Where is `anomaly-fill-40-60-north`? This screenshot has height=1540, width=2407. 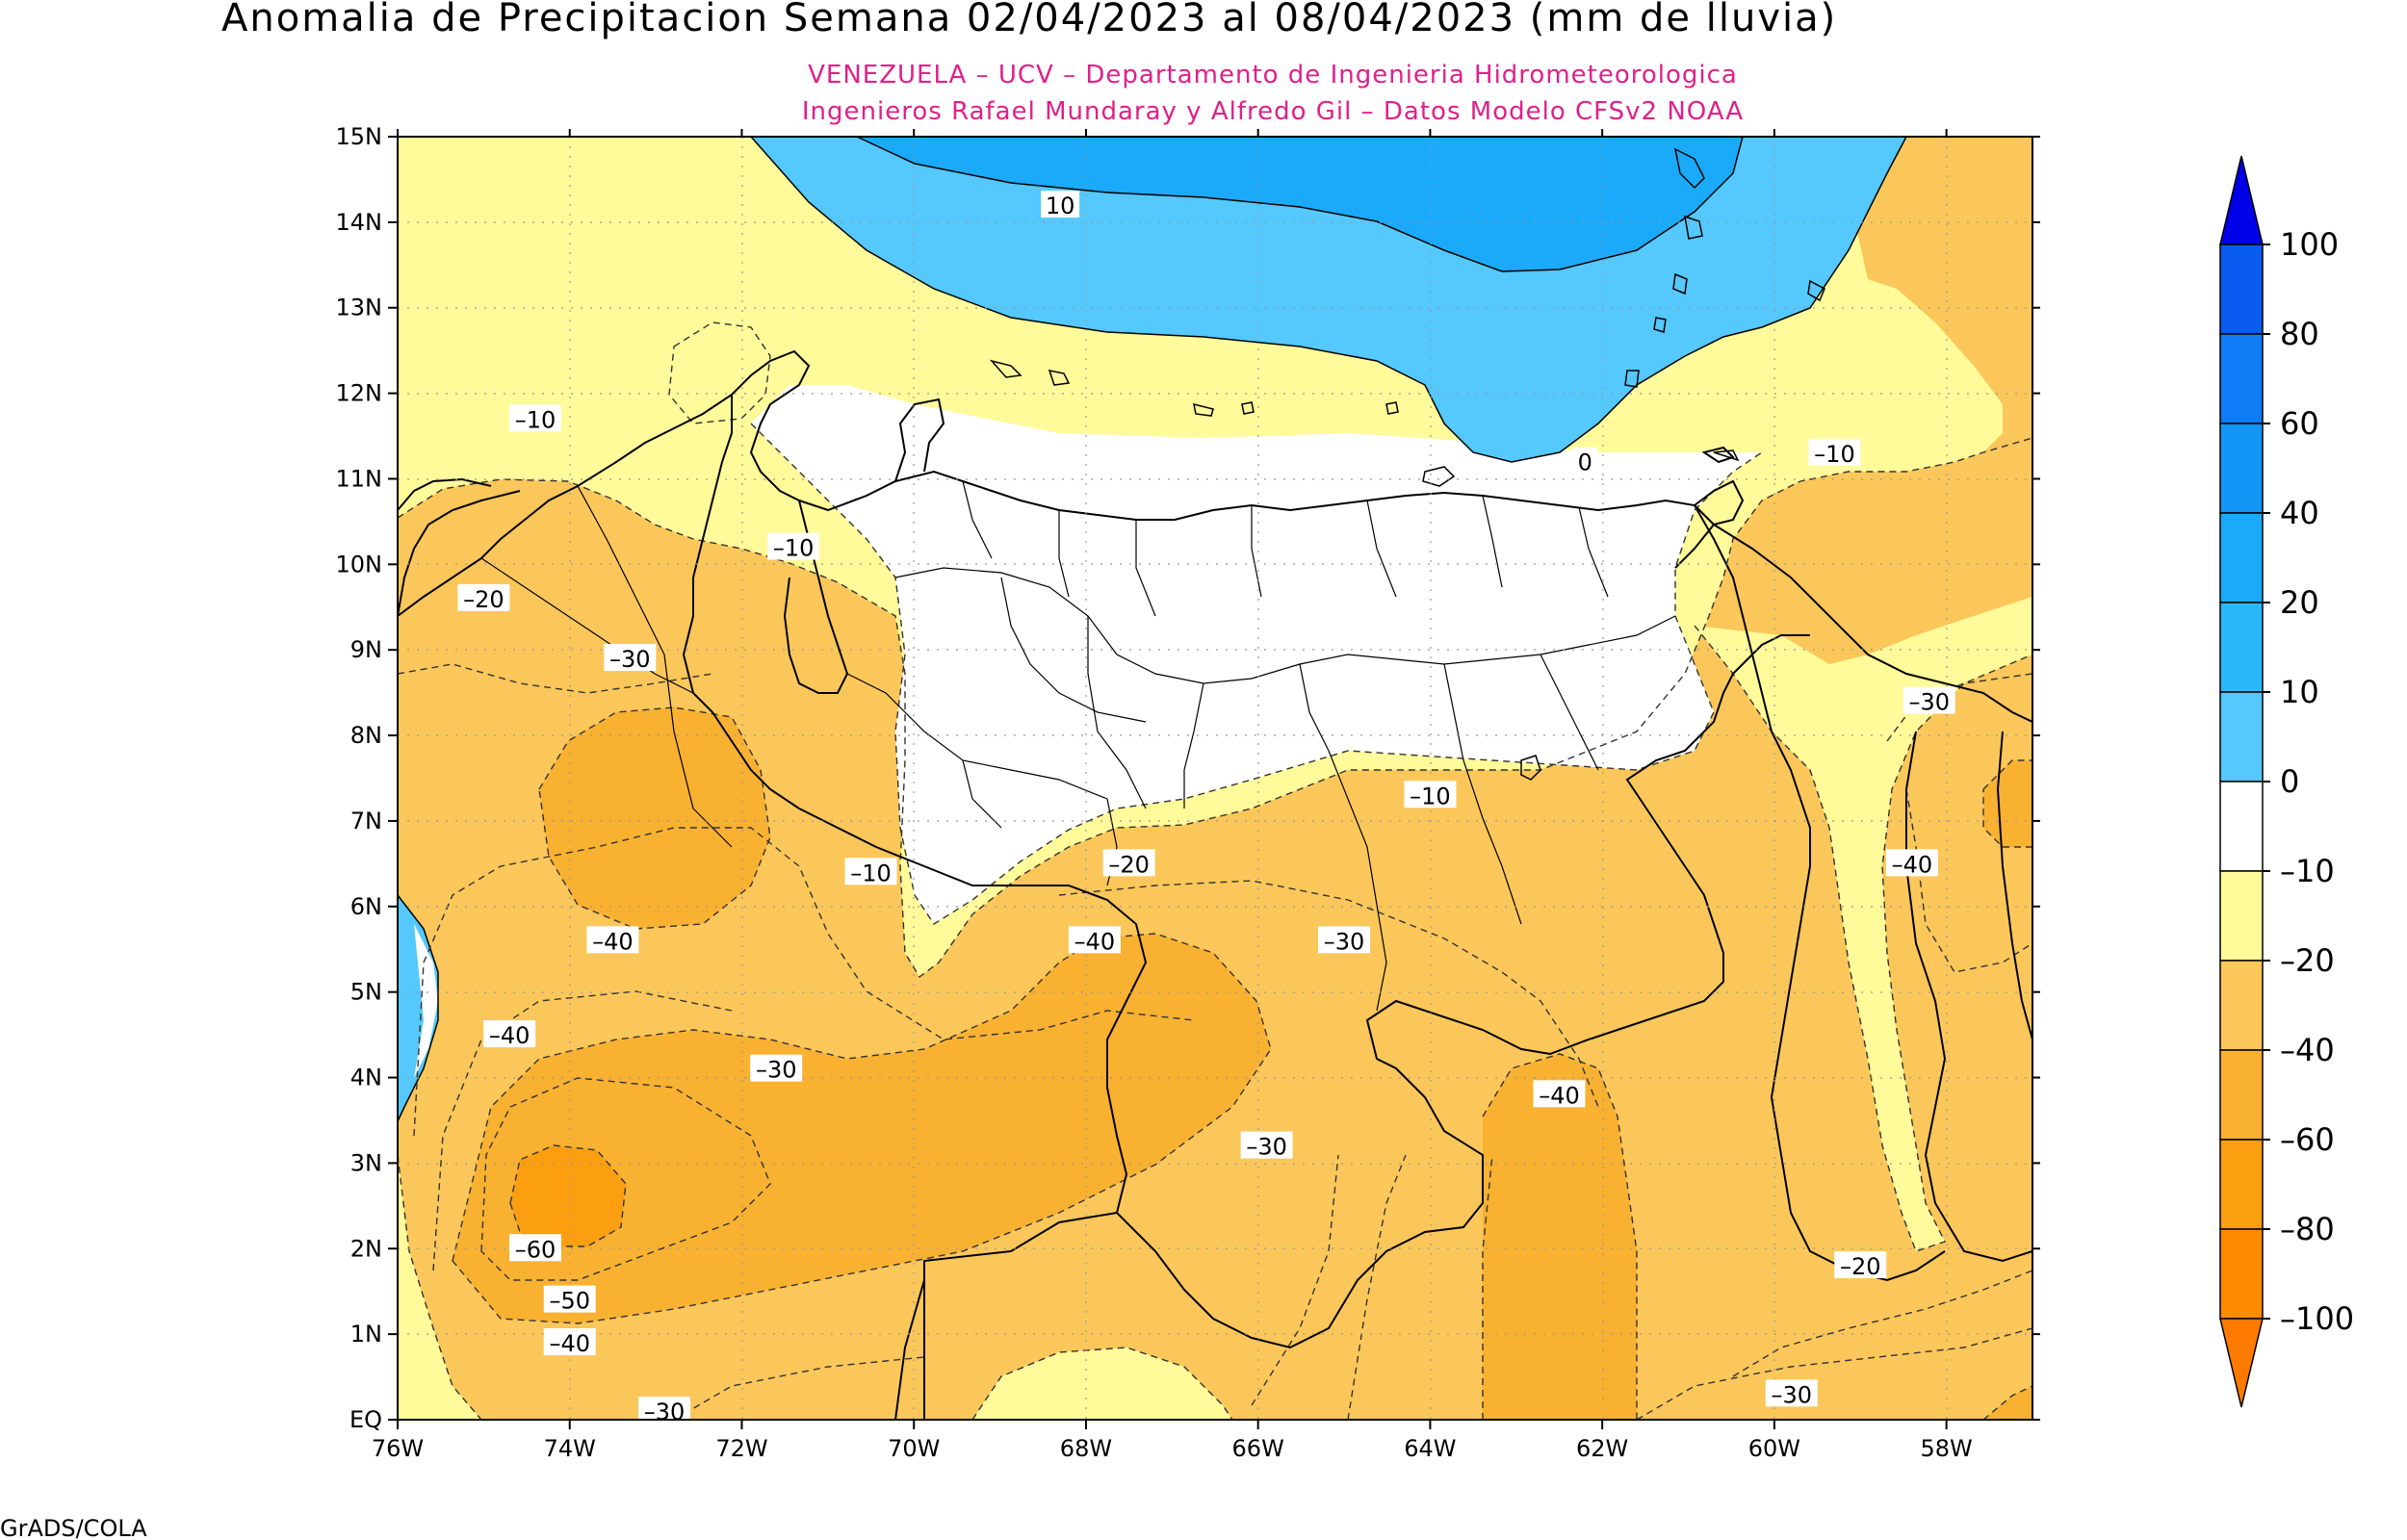
anomaly-fill-40-60-north is located at coordinates (654, 818).